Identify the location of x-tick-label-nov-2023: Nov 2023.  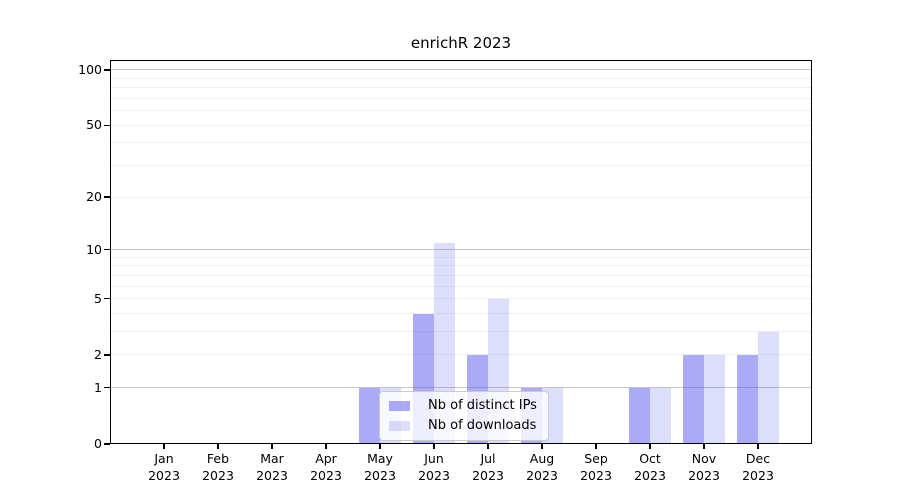
(704, 467).